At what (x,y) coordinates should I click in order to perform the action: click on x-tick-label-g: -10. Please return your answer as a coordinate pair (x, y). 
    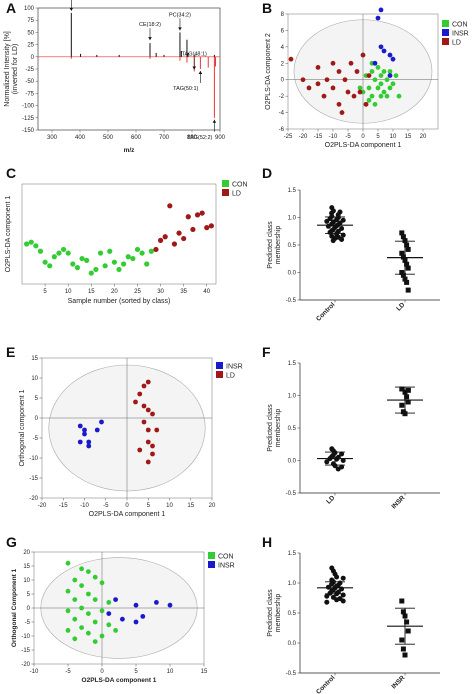
    Looking at the image, I should click on (34, 672).